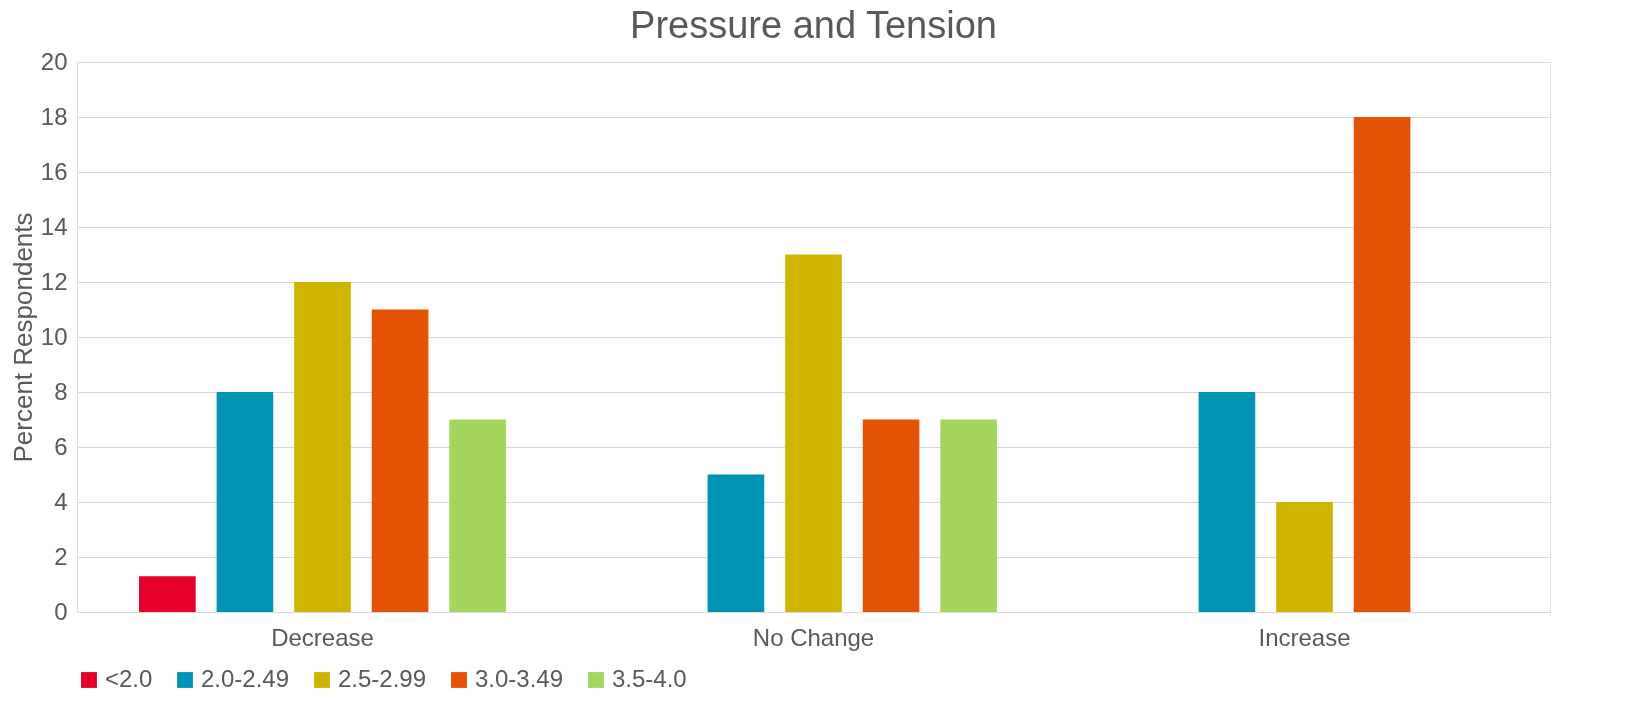 The height and width of the screenshot is (719, 1627). Describe the element at coordinates (54, 336) in the screenshot. I see `y-tick-label: 10` at that location.